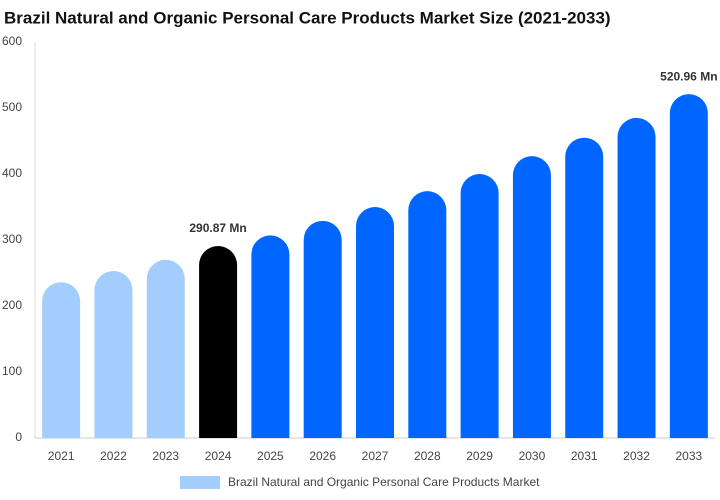  Describe the element at coordinates (218, 456) in the screenshot. I see `x-tick-label: 2024` at that location.